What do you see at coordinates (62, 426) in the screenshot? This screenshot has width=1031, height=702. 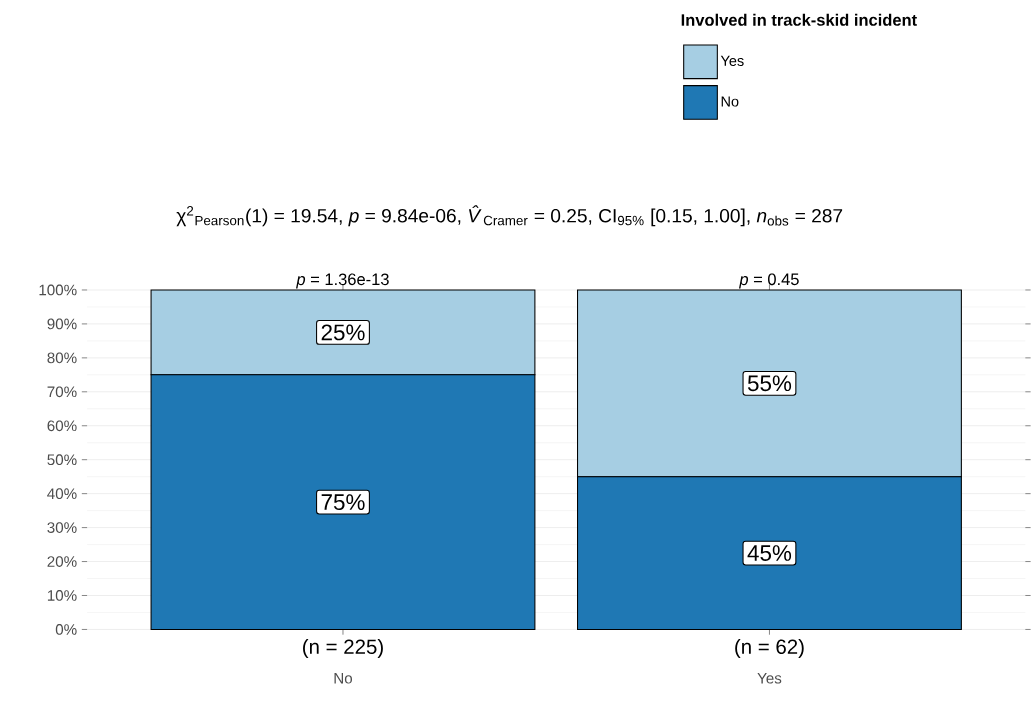 I see `y-tick-label: 60%` at bounding box center [62, 426].